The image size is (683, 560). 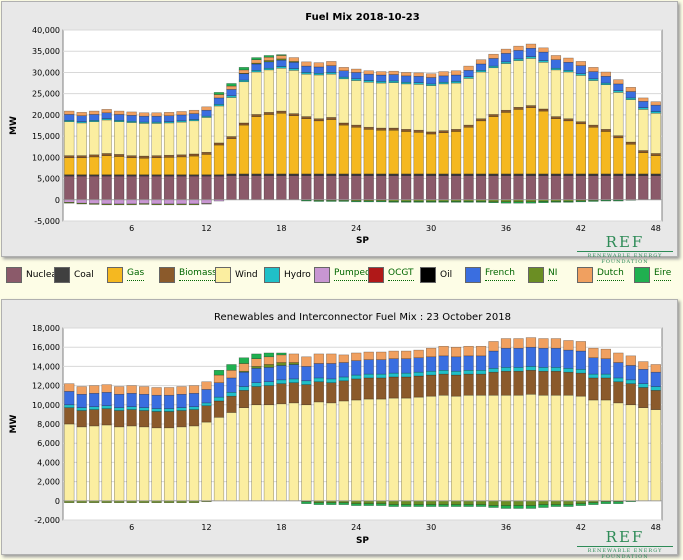 I want to click on bar-segment-pumped, so click(x=144, y=201).